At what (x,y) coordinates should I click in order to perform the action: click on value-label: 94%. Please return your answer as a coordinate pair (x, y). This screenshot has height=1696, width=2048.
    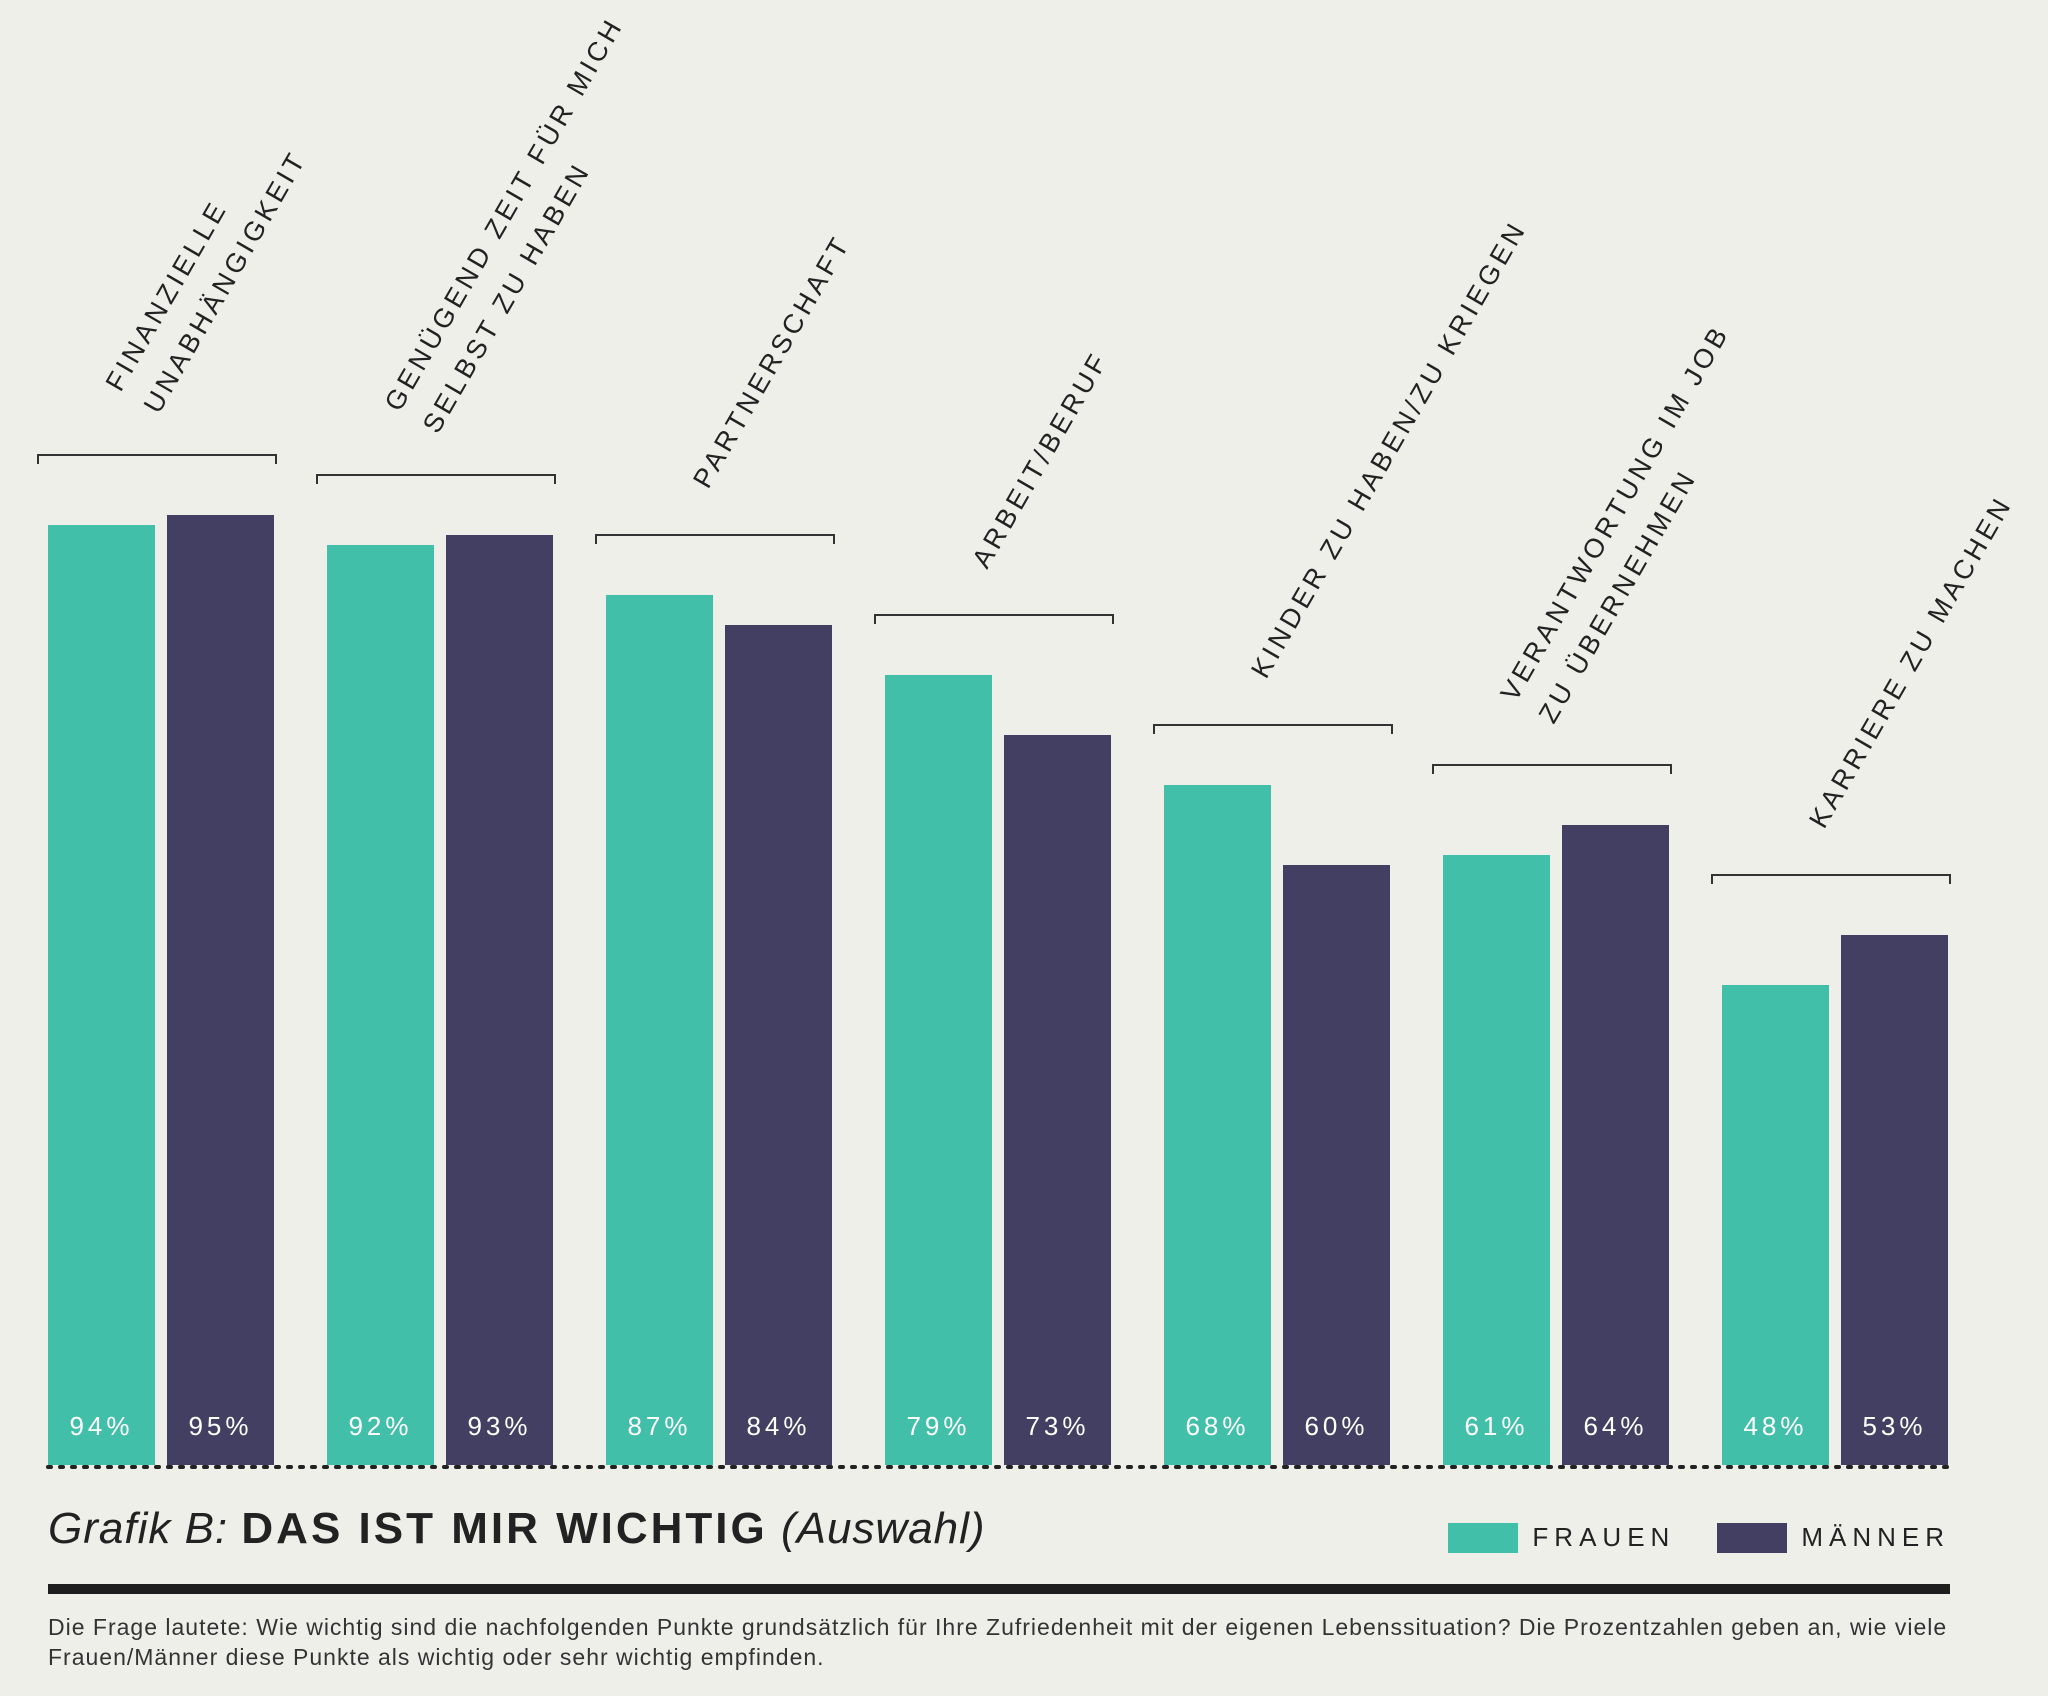
    Looking at the image, I should click on (101, 1426).